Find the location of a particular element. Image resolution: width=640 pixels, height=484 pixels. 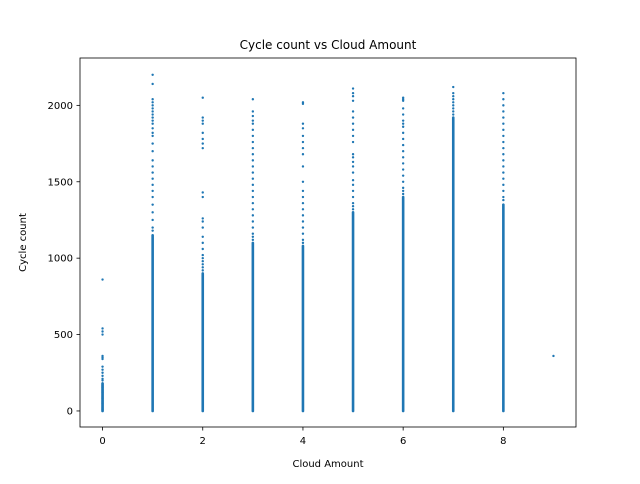

x-axis-label: Cloud Amount is located at coordinates (327, 464).